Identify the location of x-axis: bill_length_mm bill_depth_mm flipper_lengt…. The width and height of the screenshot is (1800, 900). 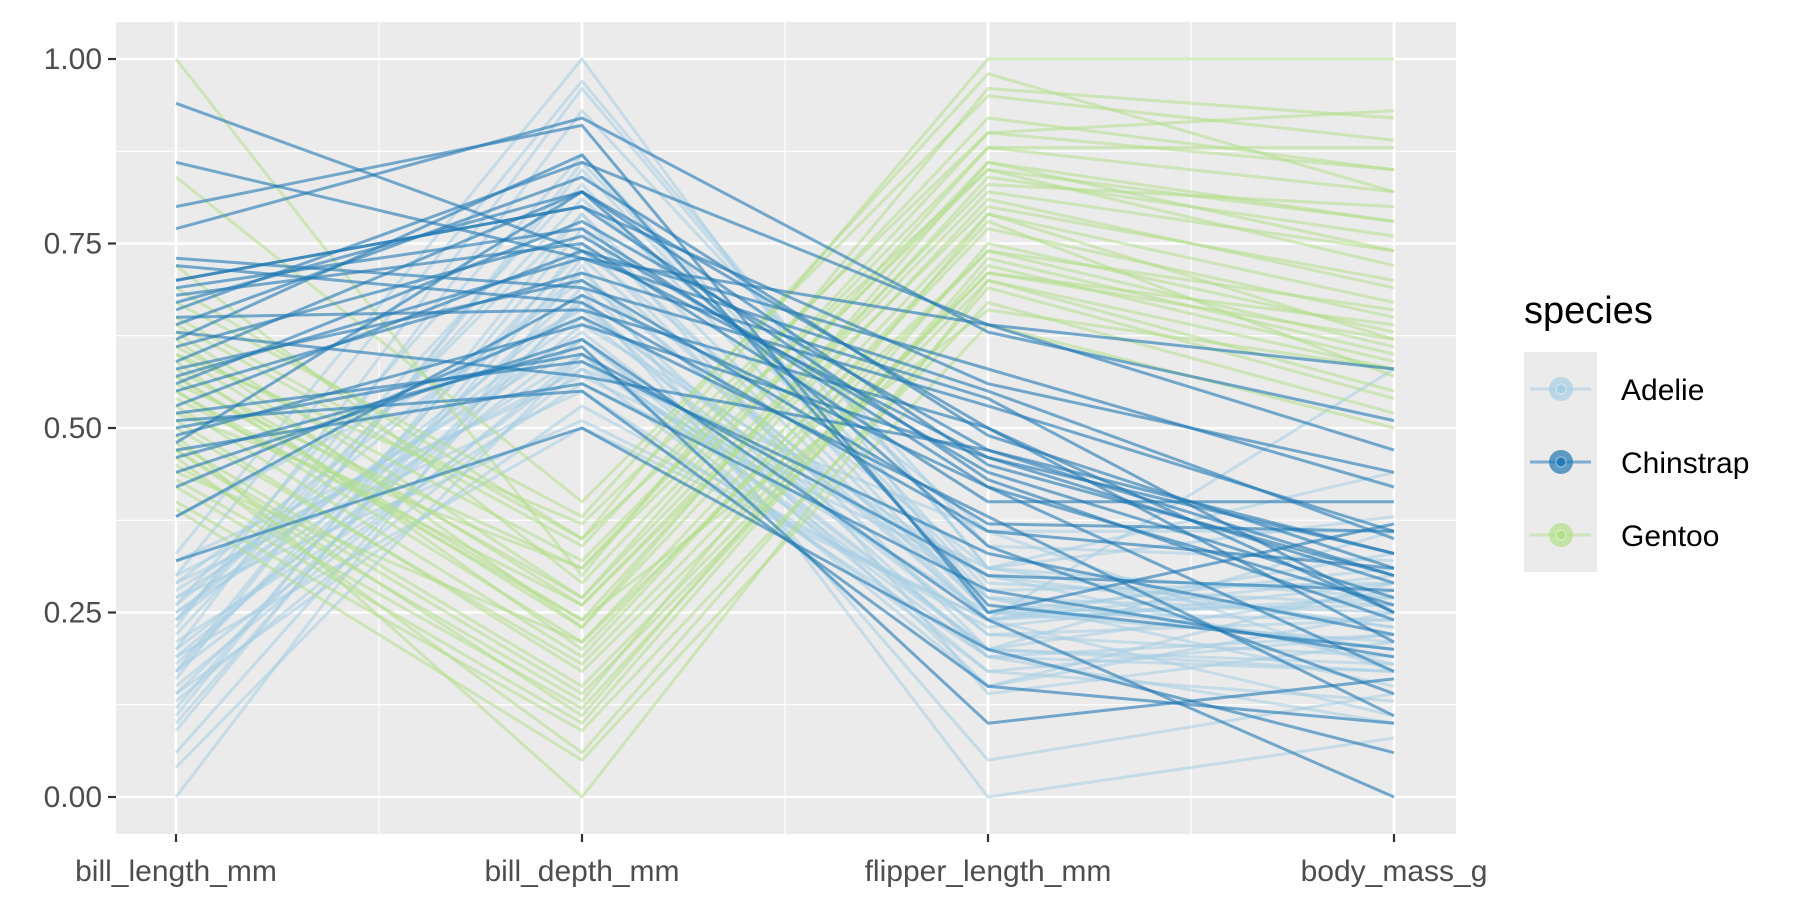
(781, 861).